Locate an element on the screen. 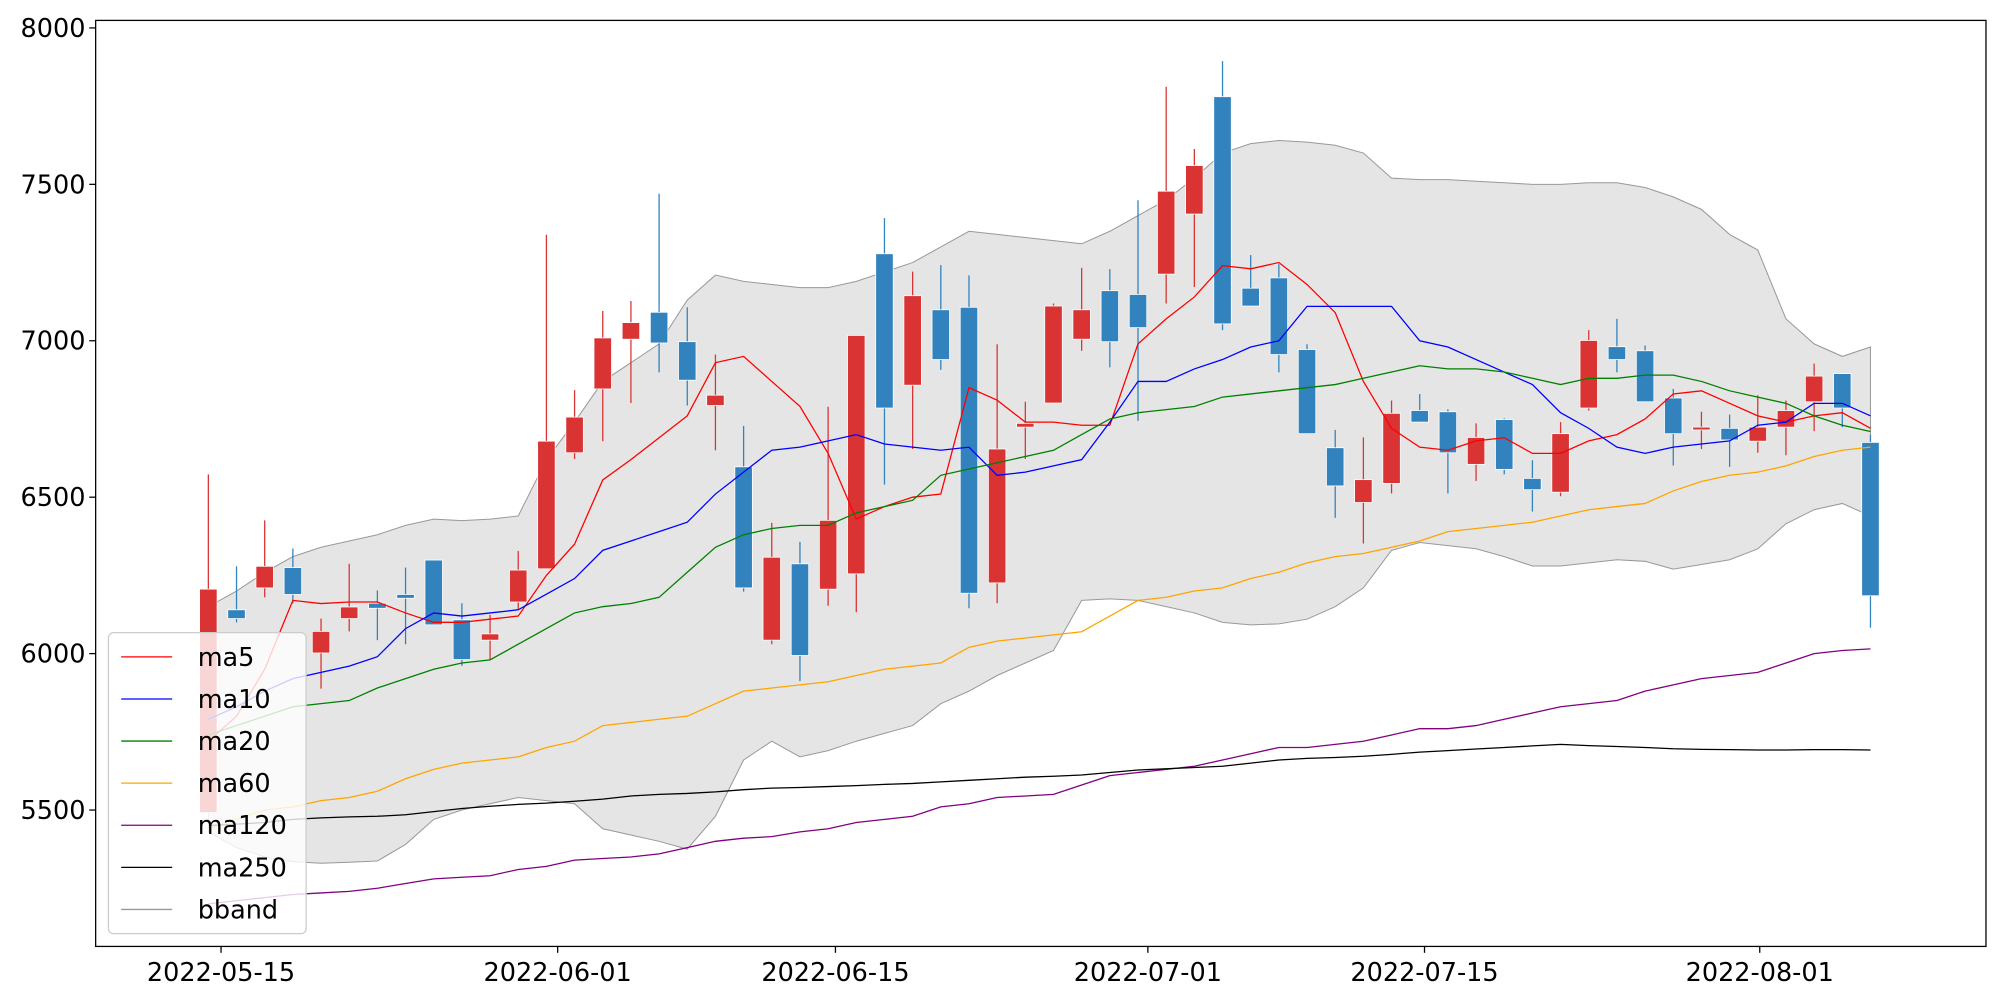 The width and height of the screenshot is (2000, 1000). legend-frame is located at coordinates (207, 783).